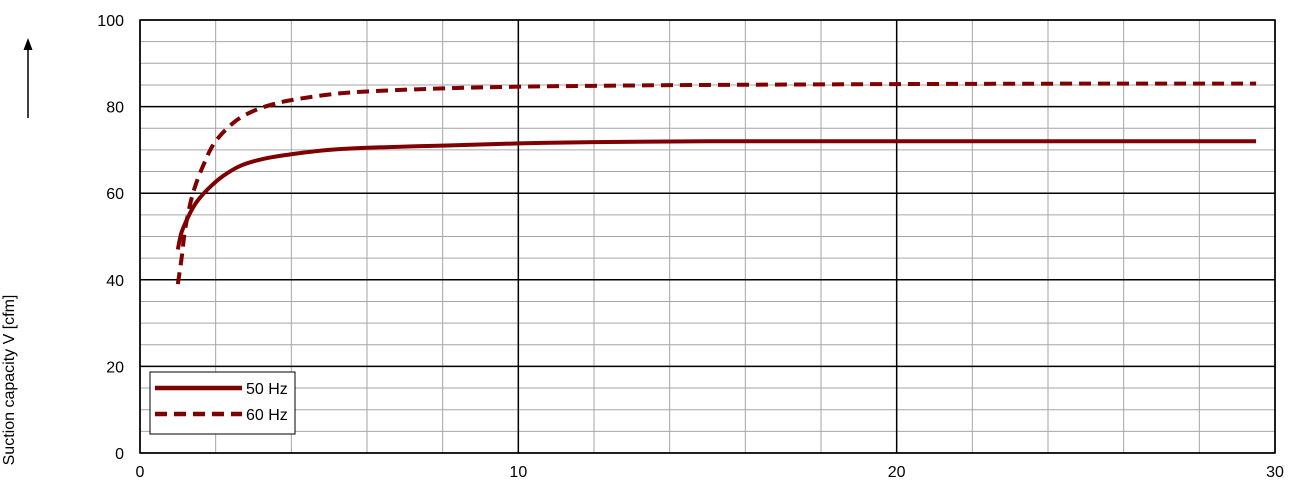 The height and width of the screenshot is (493, 1301). What do you see at coordinates (110, 21) in the screenshot?
I see `y-tick-label: 100` at bounding box center [110, 21].